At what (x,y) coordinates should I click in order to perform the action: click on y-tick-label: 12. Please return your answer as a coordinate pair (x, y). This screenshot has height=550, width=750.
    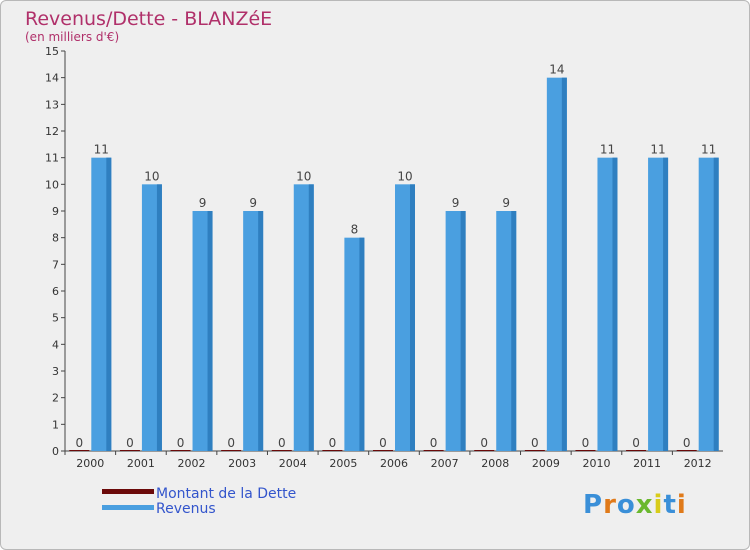
    Looking at the image, I should click on (52, 131).